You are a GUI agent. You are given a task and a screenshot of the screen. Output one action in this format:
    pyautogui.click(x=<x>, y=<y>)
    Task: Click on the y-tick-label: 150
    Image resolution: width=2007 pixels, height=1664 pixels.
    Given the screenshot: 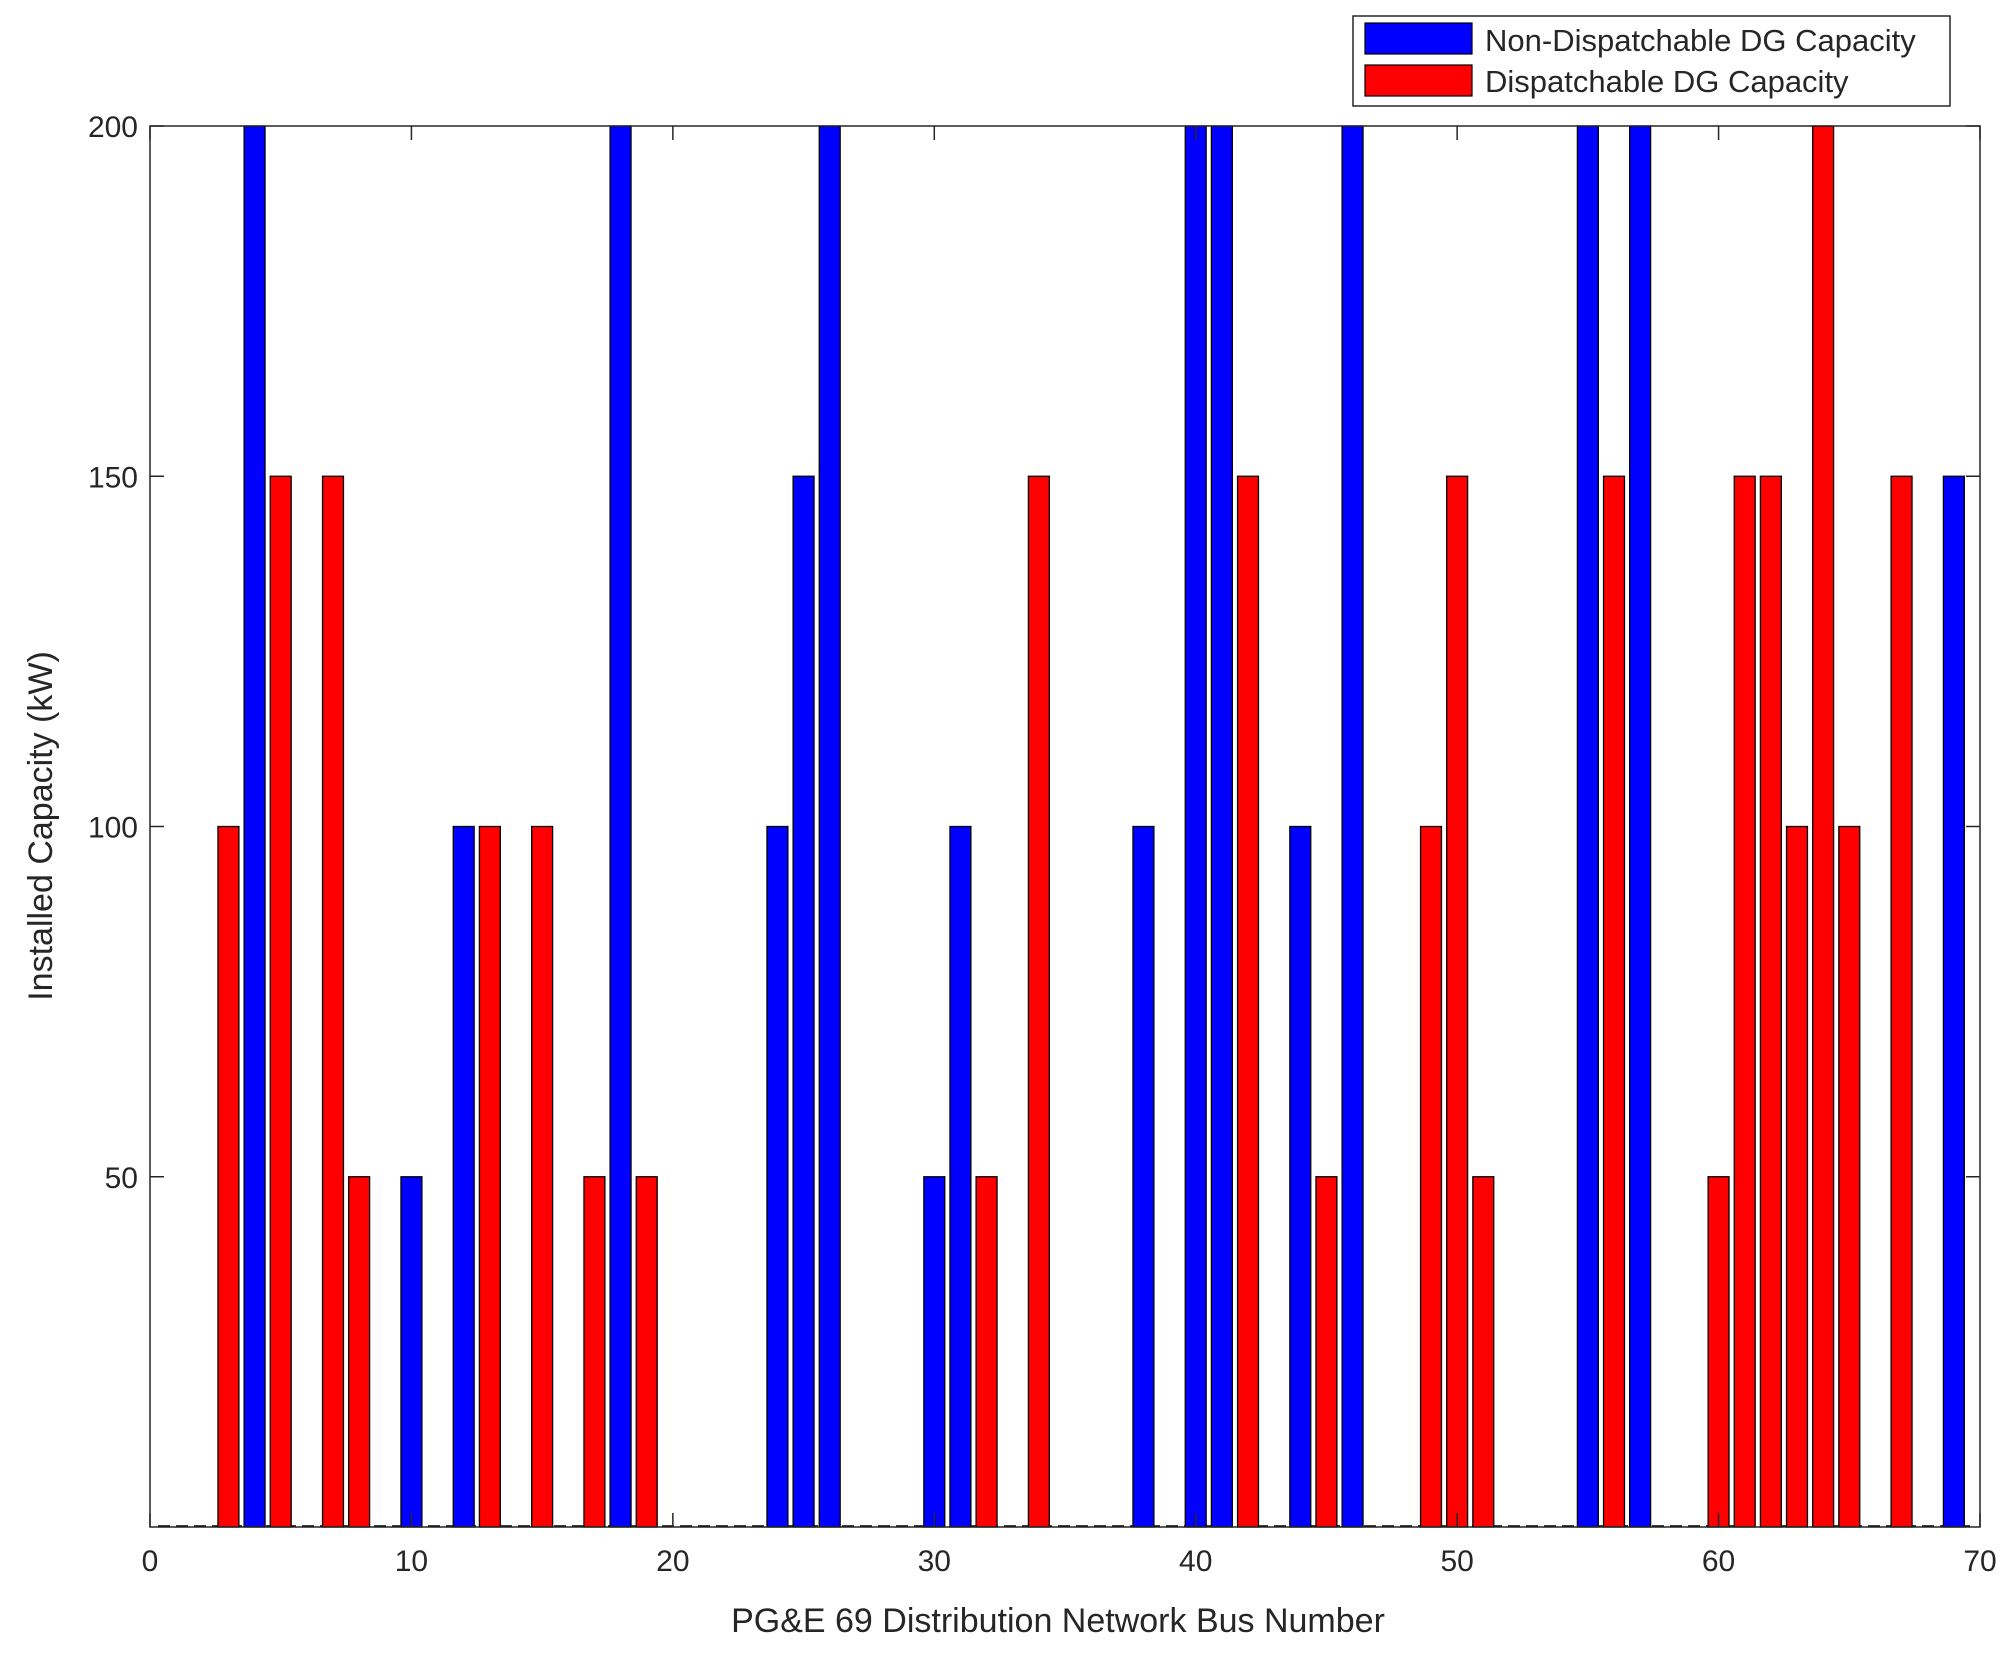 What is the action you would take?
    pyautogui.click(x=113, y=477)
    